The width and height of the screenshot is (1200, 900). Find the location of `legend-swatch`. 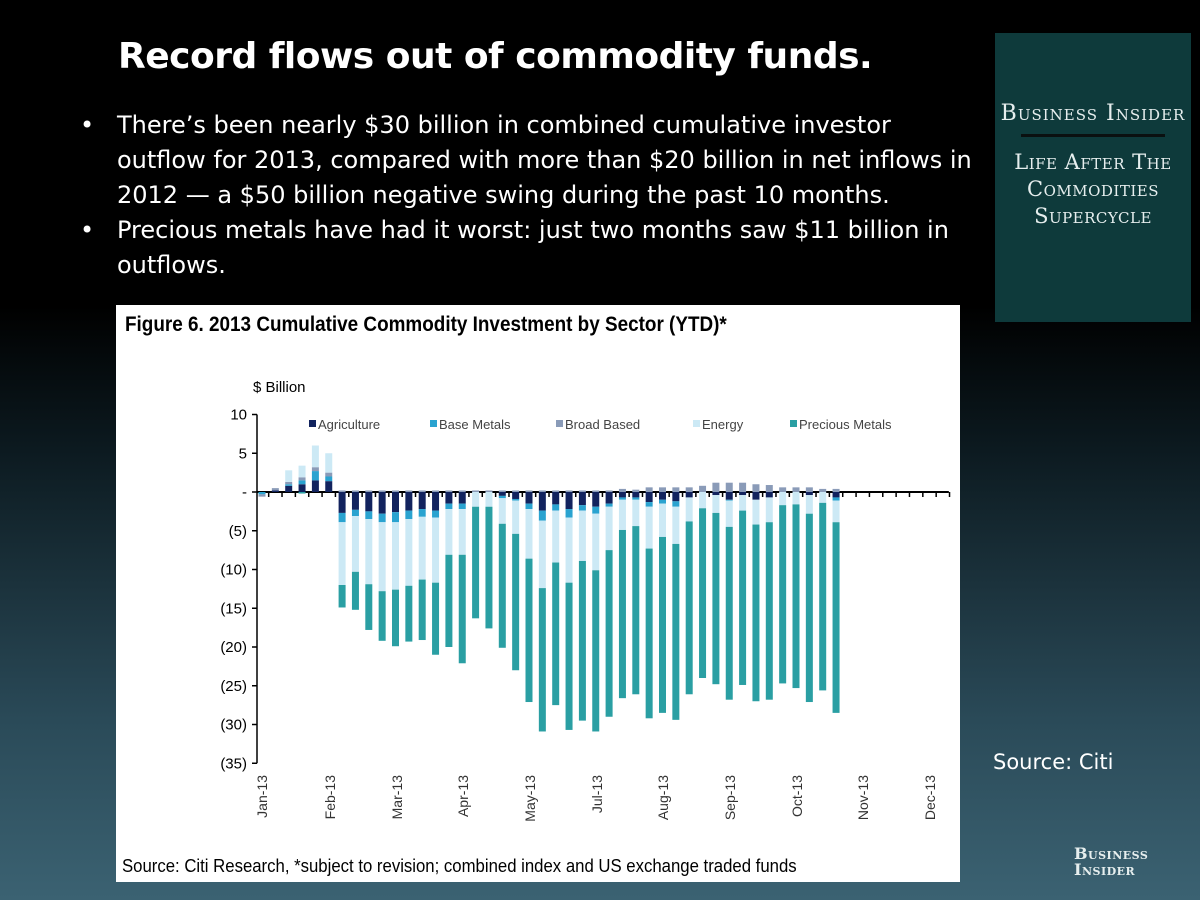

legend-swatch is located at coordinates (793, 423).